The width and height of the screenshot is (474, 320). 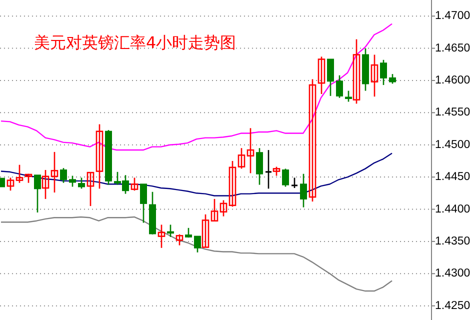 What do you see at coordinates (452, 112) in the screenshot?
I see `y-tick-label: 1.4550` at bounding box center [452, 112].